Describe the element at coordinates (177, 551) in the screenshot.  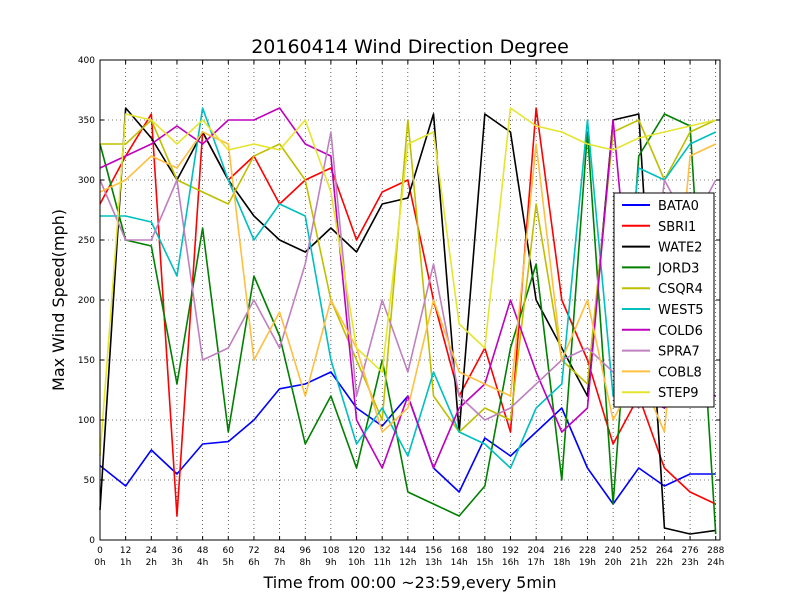
I see `x-tick-label: 36` at that location.